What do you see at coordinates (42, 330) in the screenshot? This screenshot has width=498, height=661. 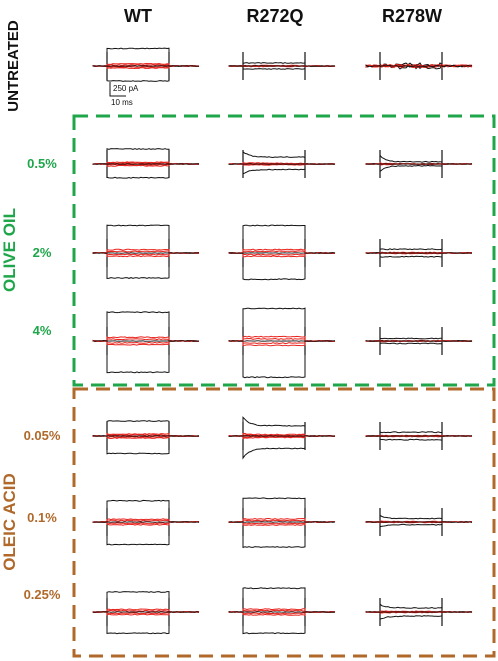 I see `row-label-olive-2: 4%` at bounding box center [42, 330].